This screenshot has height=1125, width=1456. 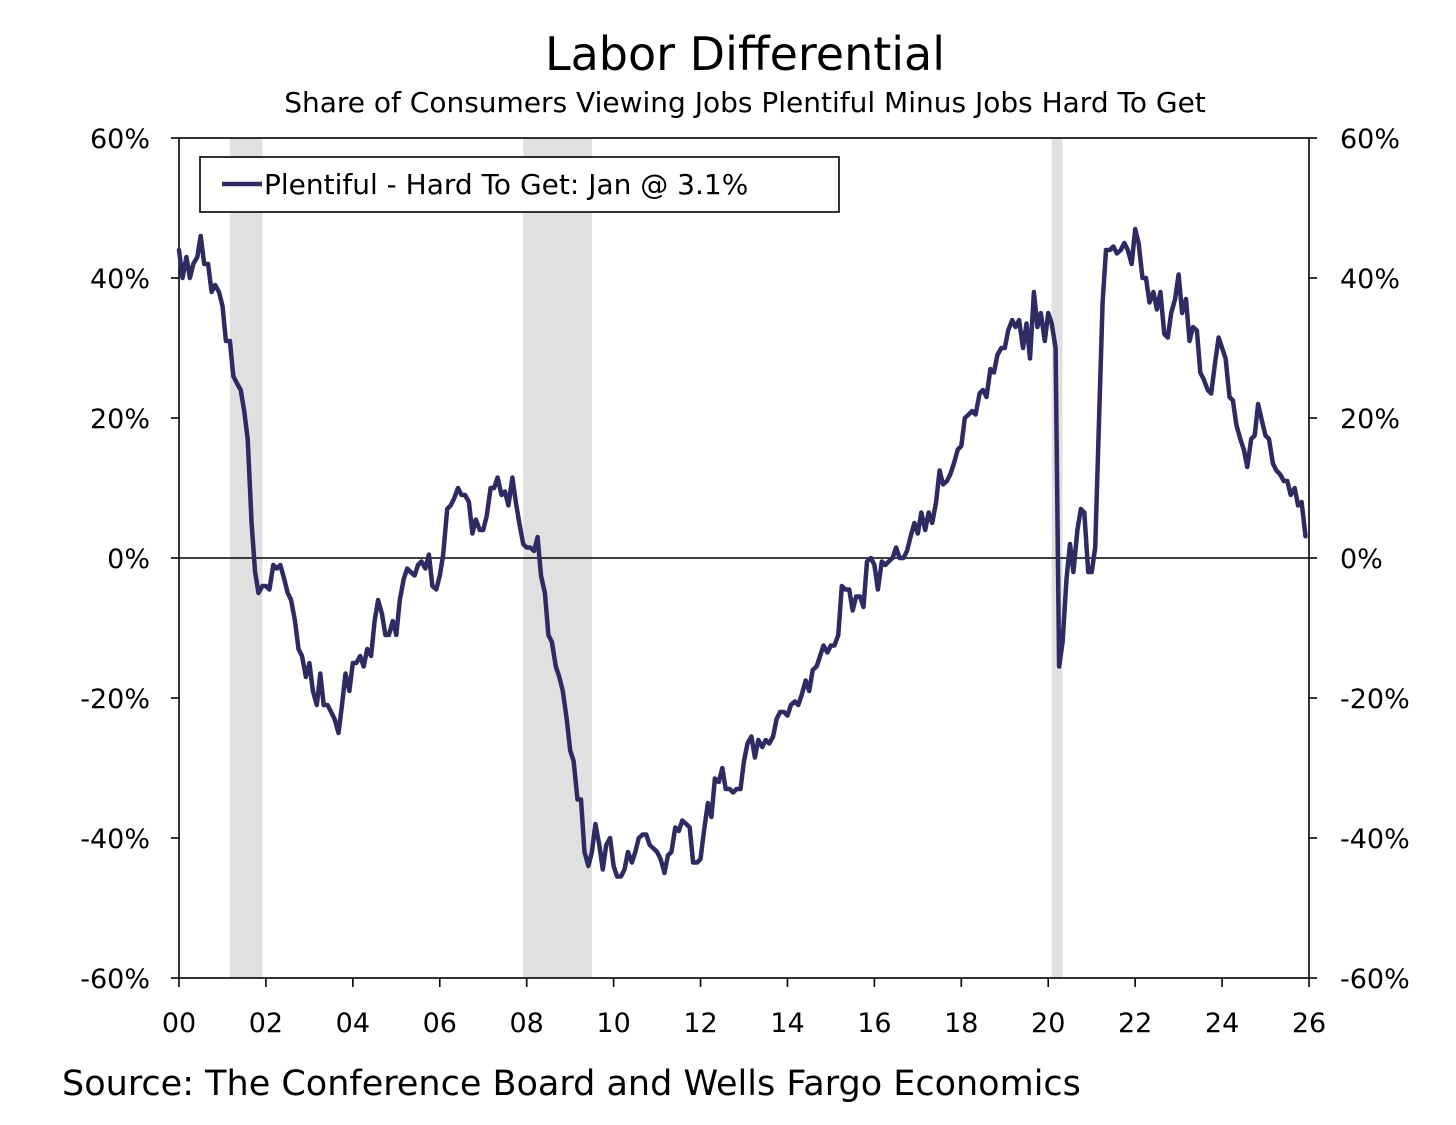 What do you see at coordinates (1375, 699) in the screenshot?
I see `y-tick-right-label: -20%` at bounding box center [1375, 699].